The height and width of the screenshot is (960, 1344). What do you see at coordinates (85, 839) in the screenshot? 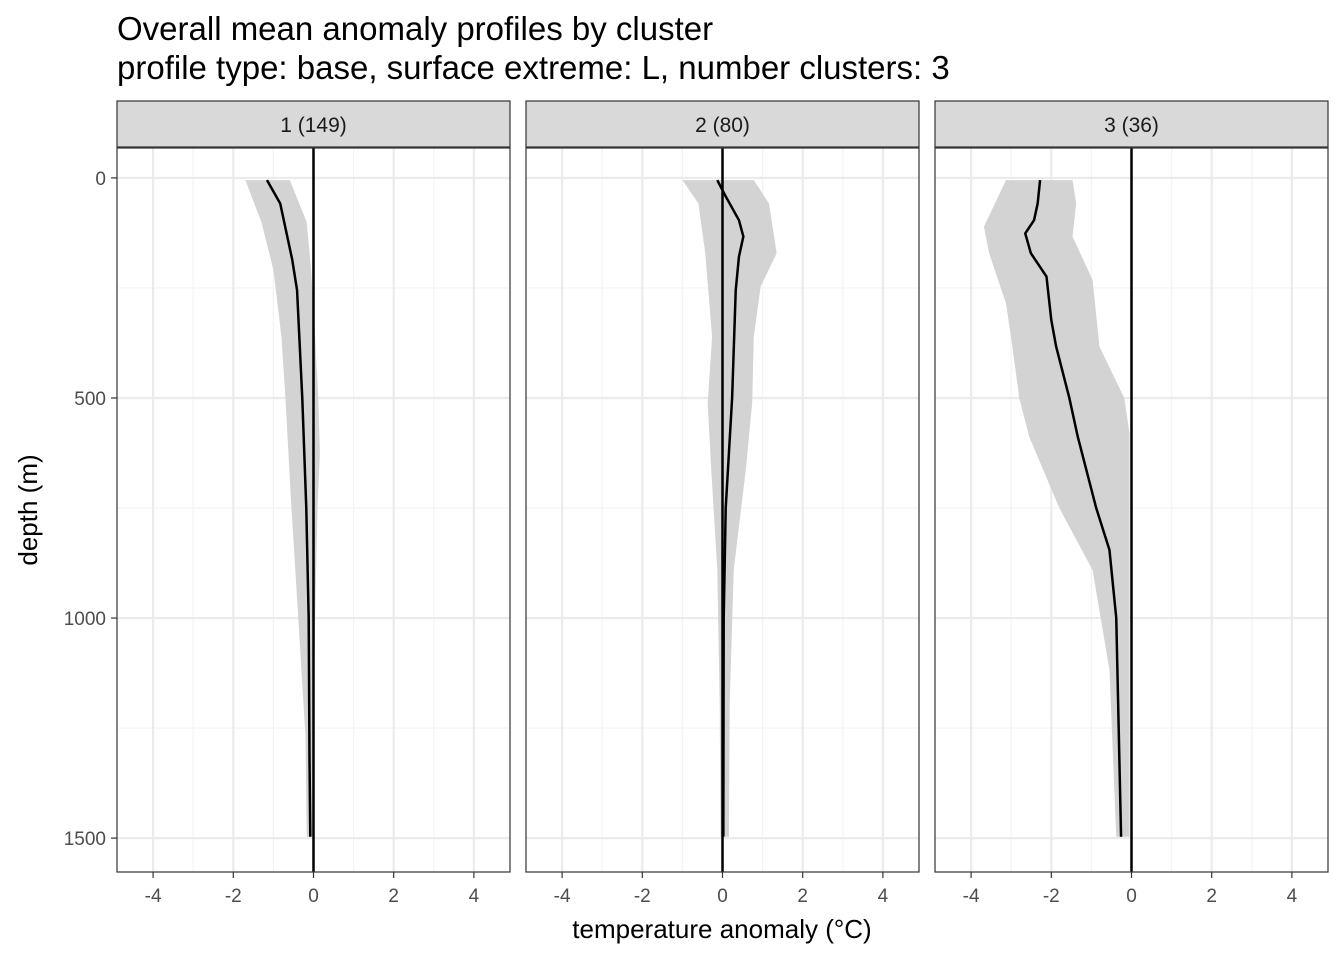
I see `y-tick-label: 1500` at bounding box center [85, 839].